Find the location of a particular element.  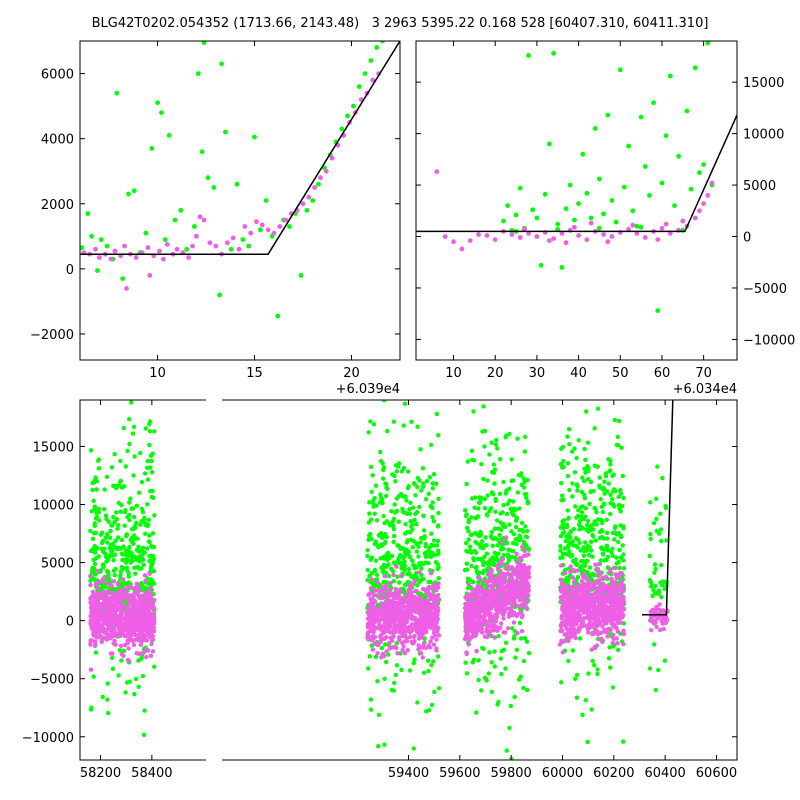

y-tick-label: 10000 is located at coordinates (763, 135).